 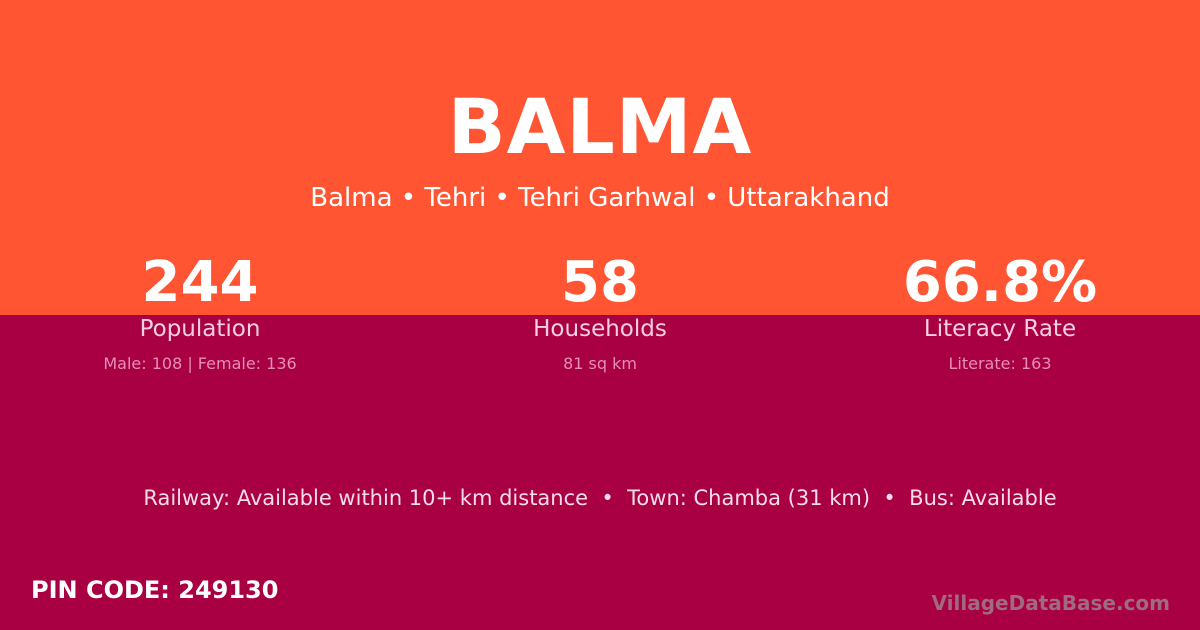 I want to click on stat-value: 66.8%, so click(x=1000, y=282).